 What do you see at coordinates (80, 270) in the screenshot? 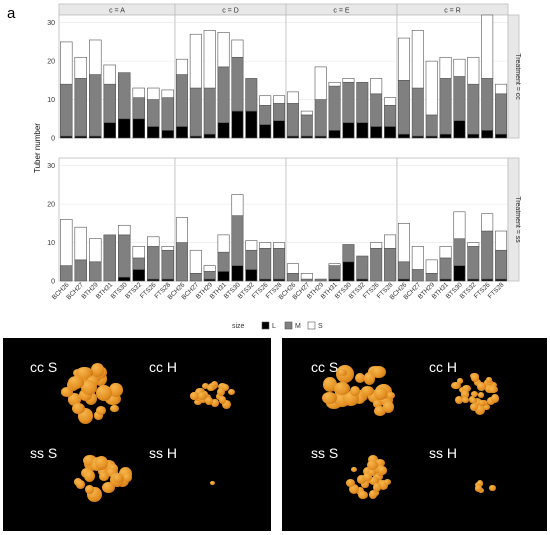
I see `bar-4-BCH27-M` at bounding box center [80, 270].